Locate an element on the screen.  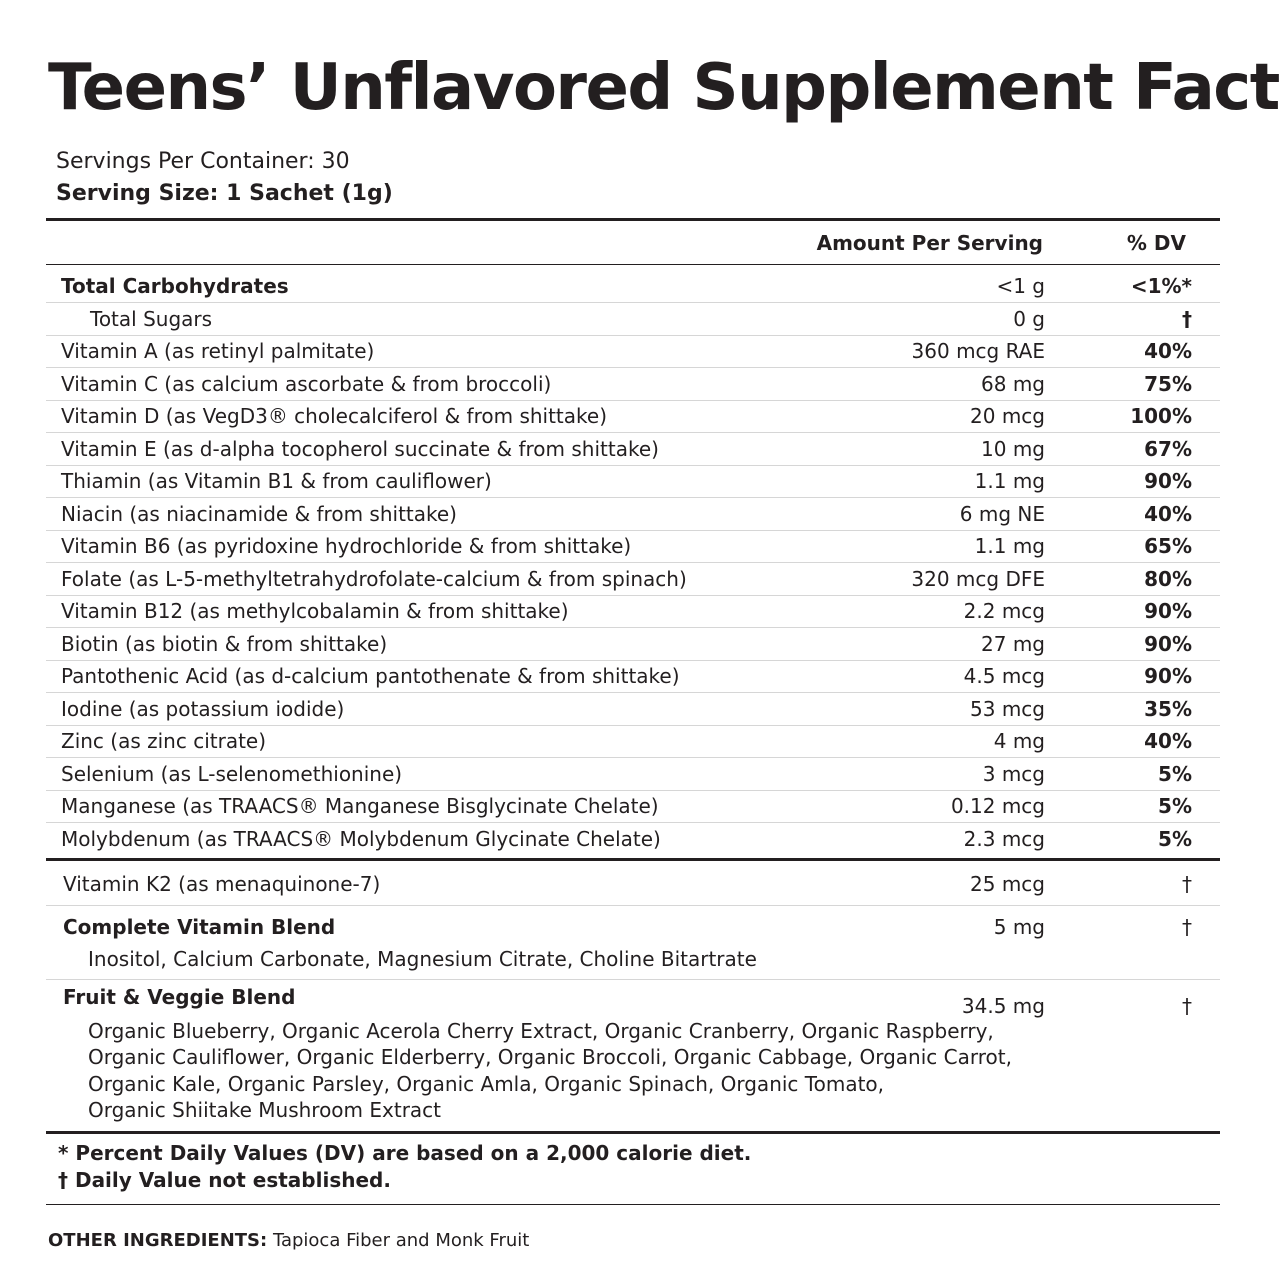
nutrient-amount: 53 mcg is located at coordinates (1007, 708).